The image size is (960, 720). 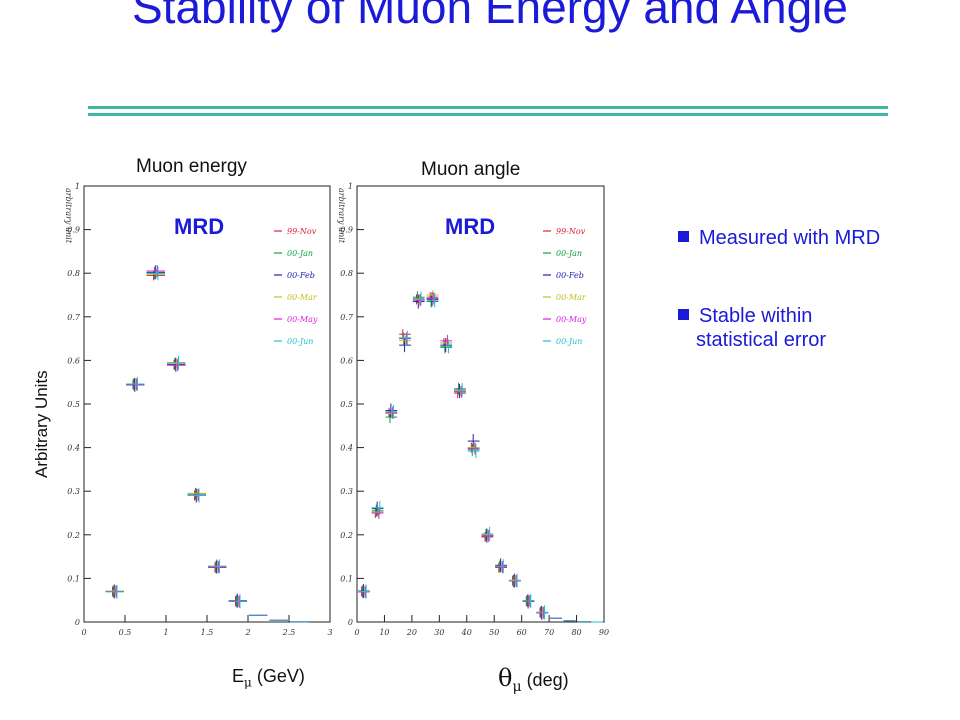 I want to click on energy-plot-title: Muon energy, so click(x=191, y=166).